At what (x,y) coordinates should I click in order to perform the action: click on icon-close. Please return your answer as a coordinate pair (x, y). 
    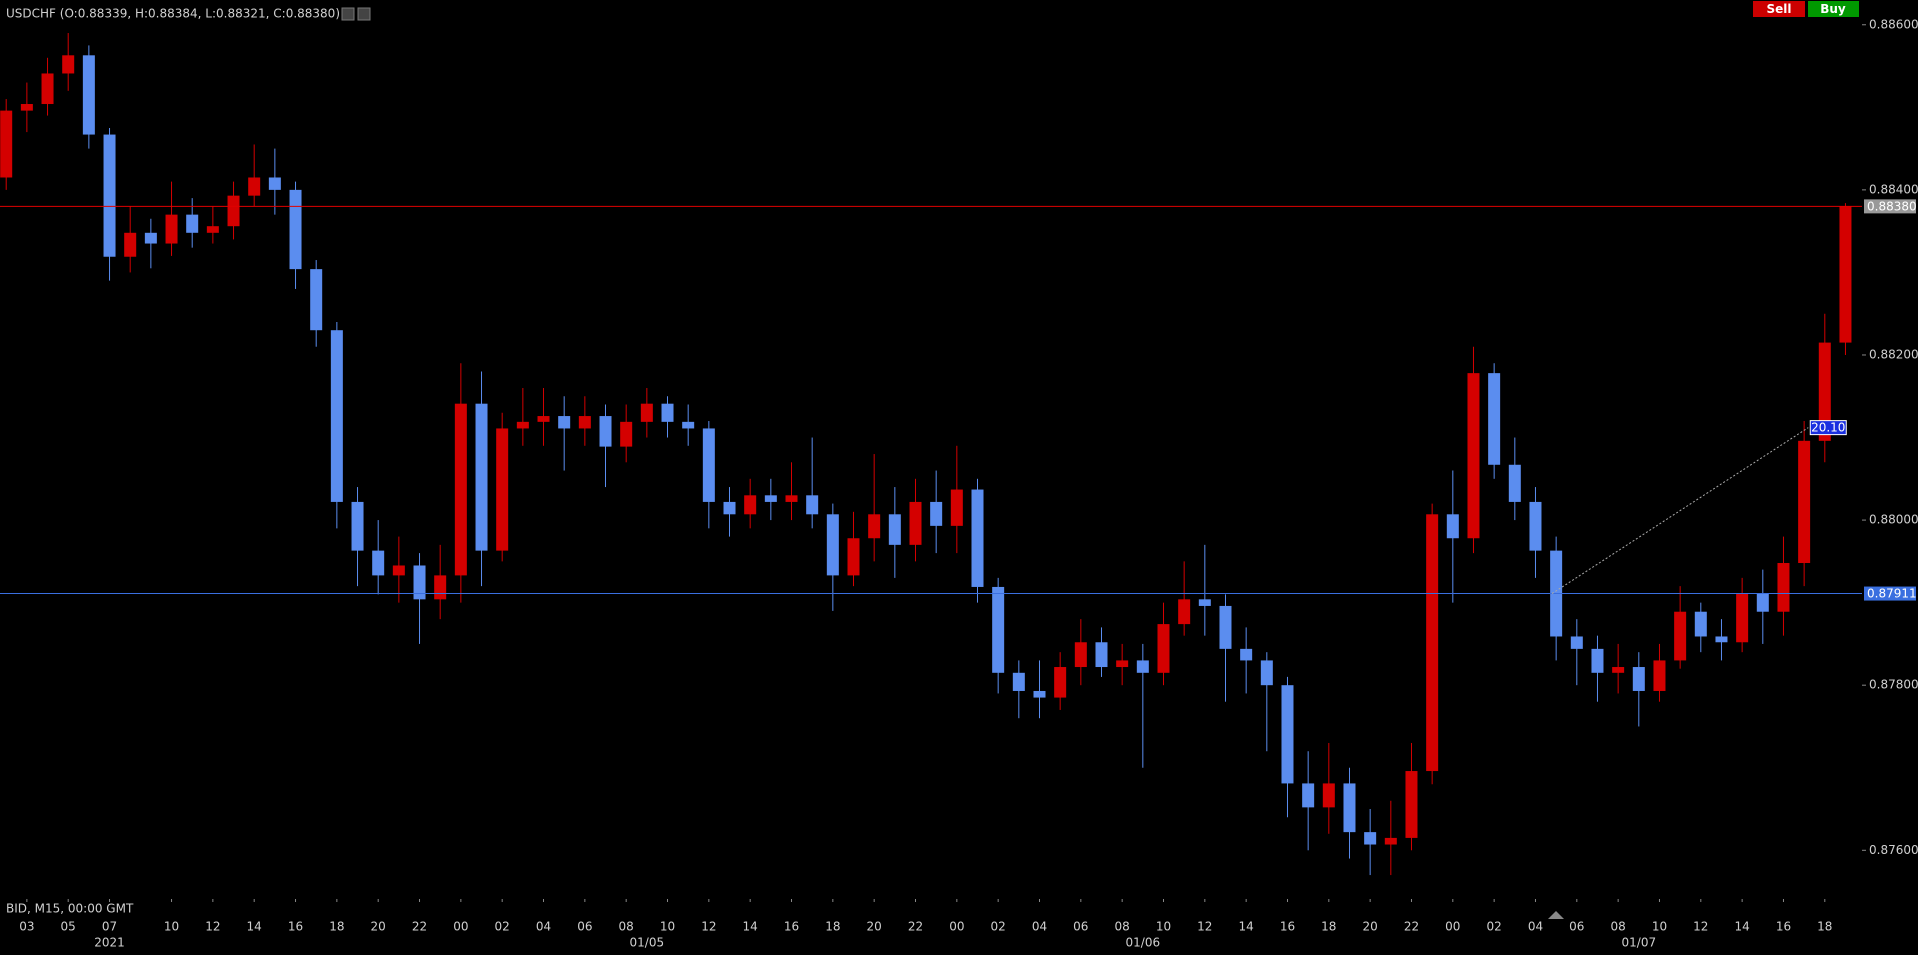
    Looking at the image, I should click on (364, 14).